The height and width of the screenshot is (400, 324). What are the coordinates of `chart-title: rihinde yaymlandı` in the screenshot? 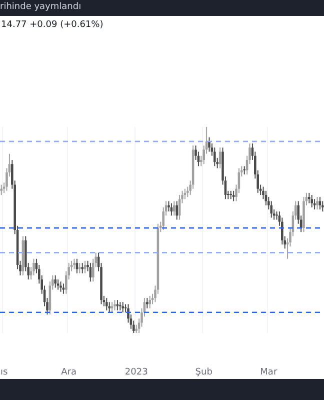 It's located at (41, 7).